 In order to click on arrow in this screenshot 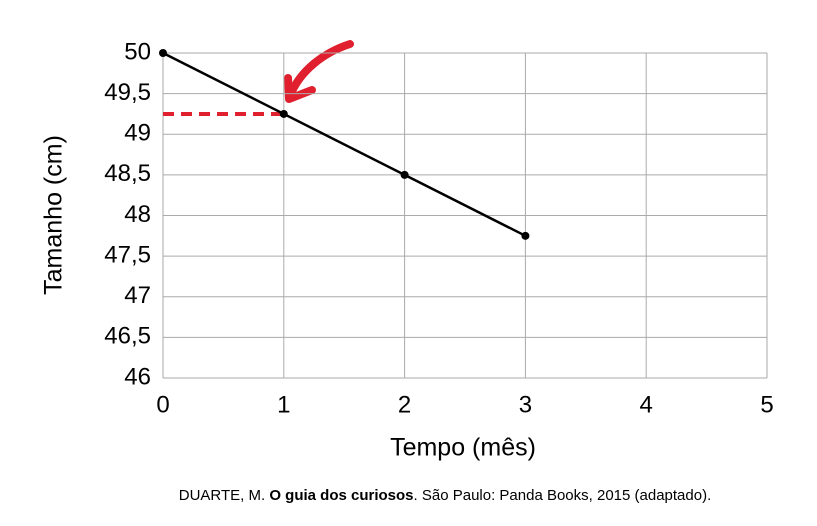, I will do `click(320, 70)`.